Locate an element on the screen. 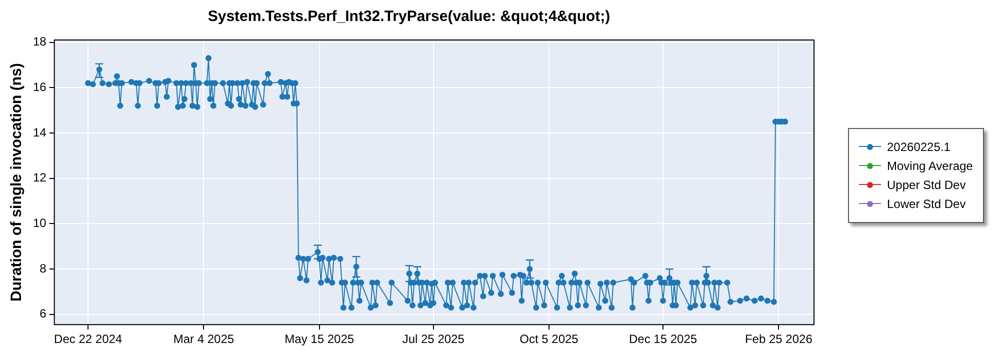  y-axis-title: Duration of single invocation (ns) is located at coordinates (17, 182).